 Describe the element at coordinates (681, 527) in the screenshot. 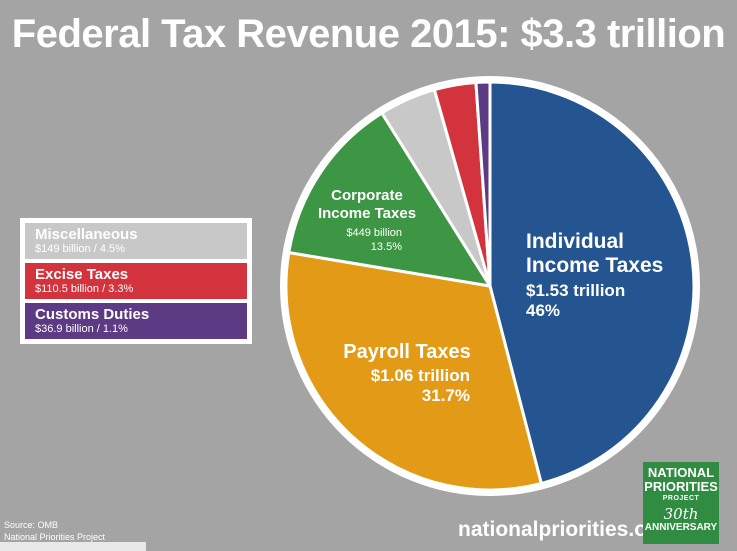

I see `logo-text: ANNIVERSARY` at that location.